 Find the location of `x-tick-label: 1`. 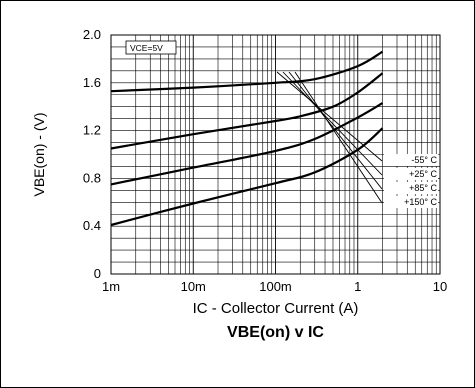

x-tick-label: 1 is located at coordinates (357, 286).